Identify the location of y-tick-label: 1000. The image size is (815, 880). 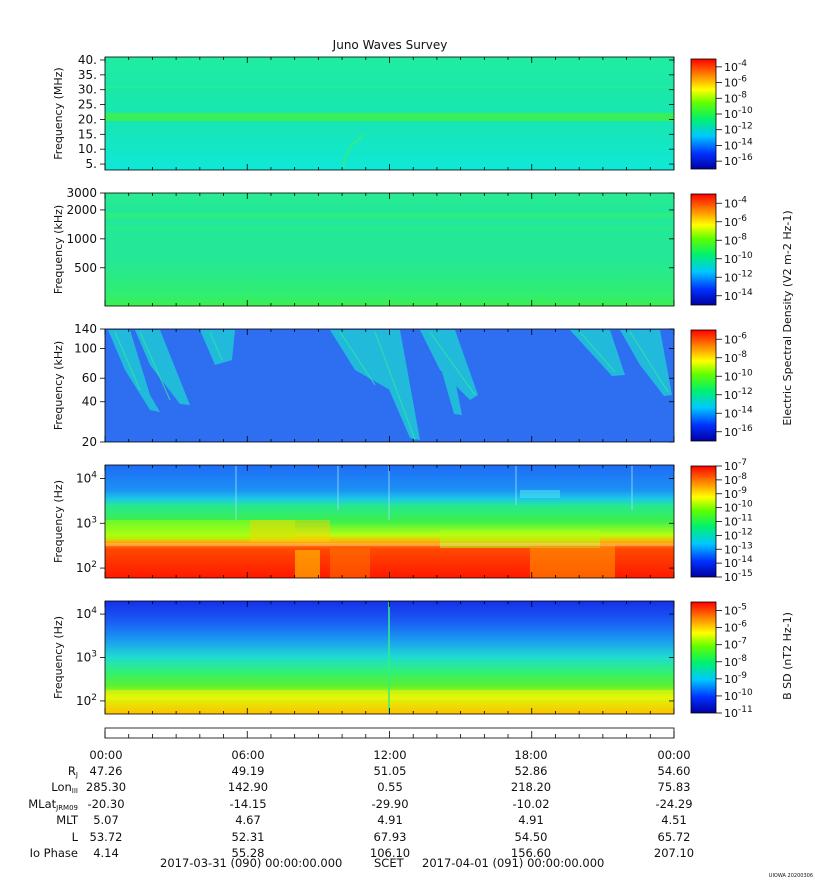
(81, 239).